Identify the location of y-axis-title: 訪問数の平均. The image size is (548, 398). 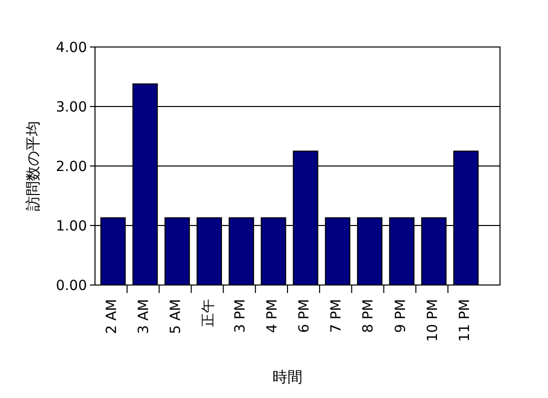
(33, 166).